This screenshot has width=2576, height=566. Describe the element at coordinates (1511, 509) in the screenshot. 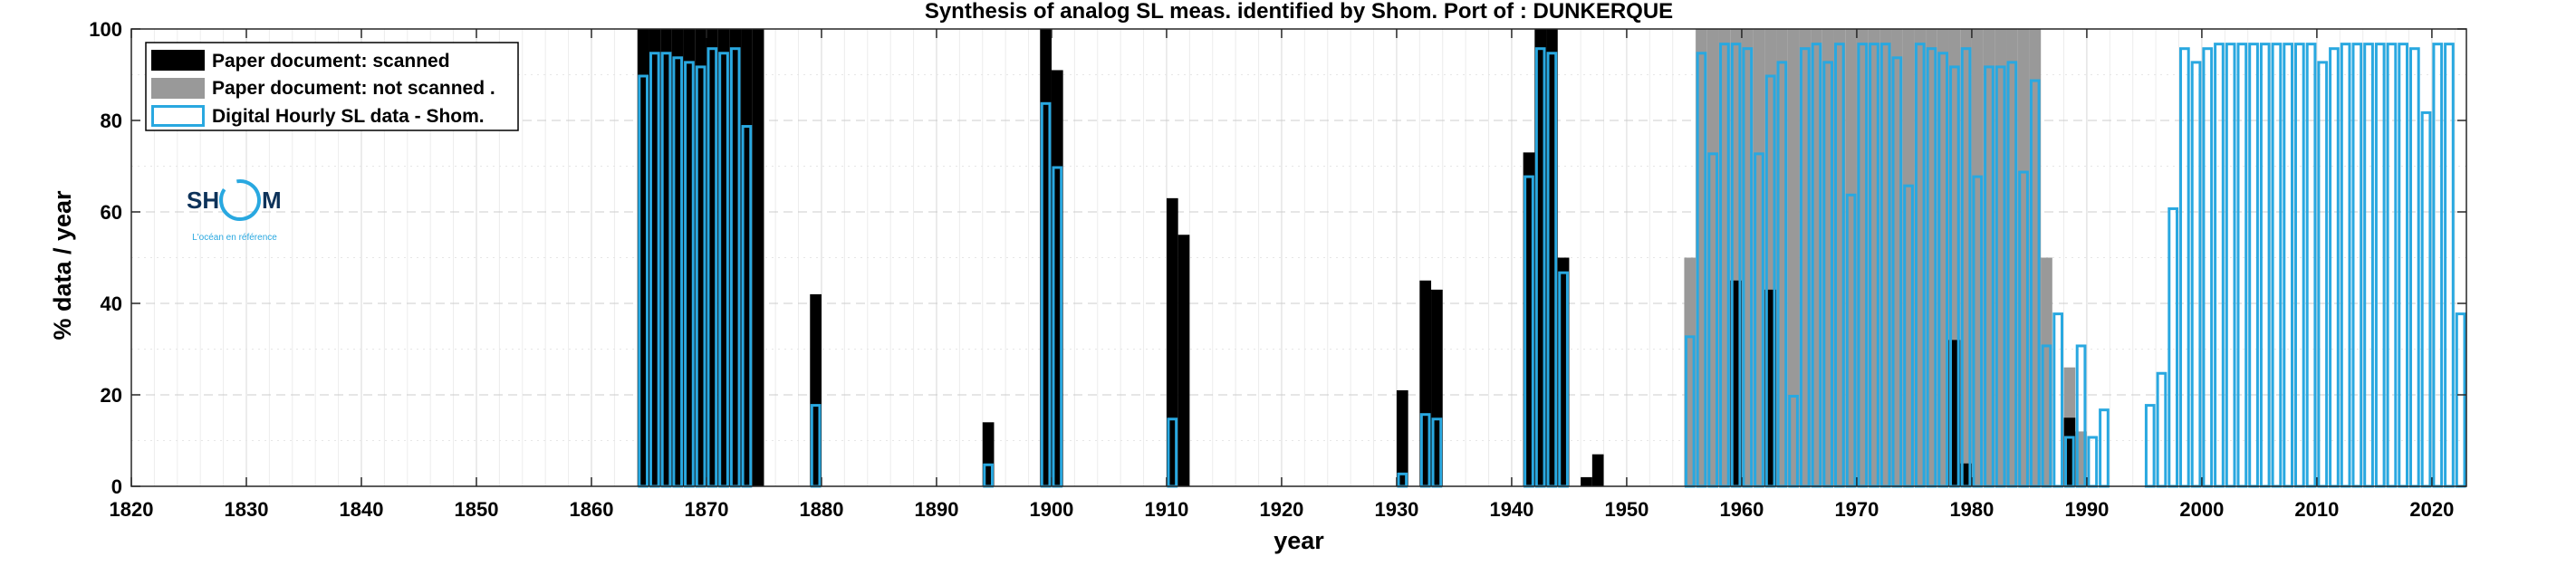

I see `x-tick-label: 1940` at that location.